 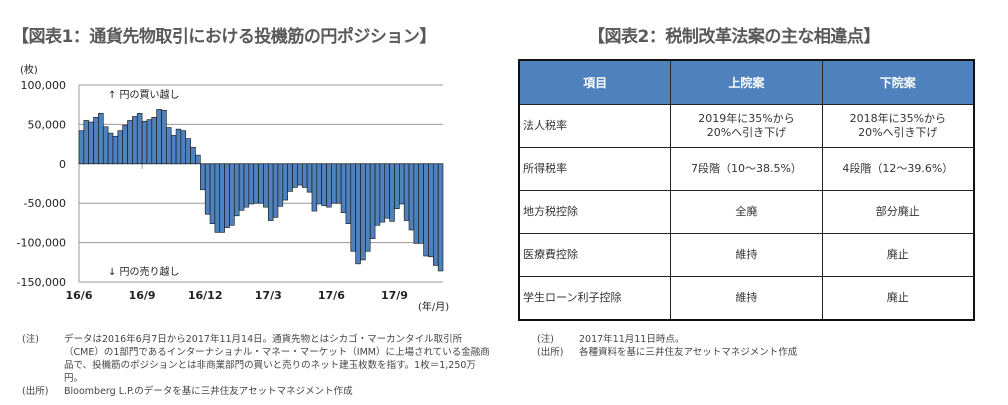 I want to click on table-row: 学生ローン利子控除 維持 廃止, so click(x=746, y=298).